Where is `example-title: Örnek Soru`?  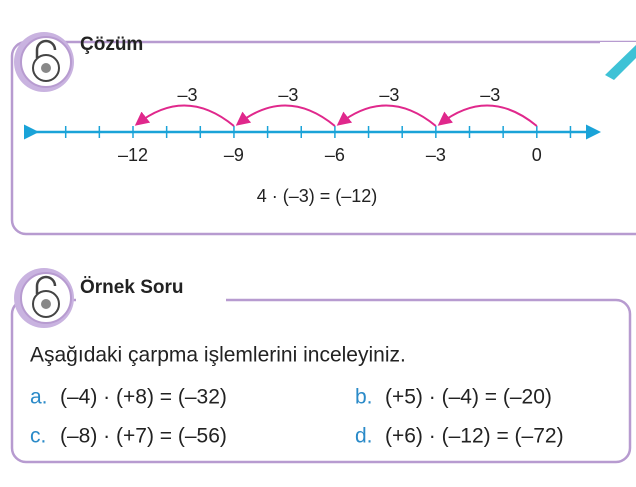 example-title: Örnek Soru is located at coordinates (131, 287).